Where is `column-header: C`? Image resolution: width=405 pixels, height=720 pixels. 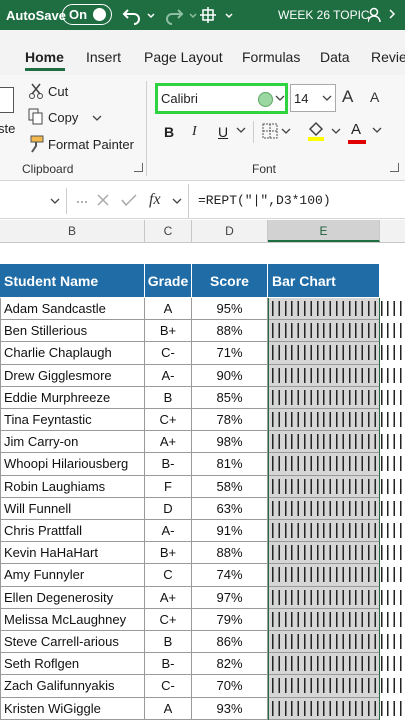 column-header: C is located at coordinates (168, 231).